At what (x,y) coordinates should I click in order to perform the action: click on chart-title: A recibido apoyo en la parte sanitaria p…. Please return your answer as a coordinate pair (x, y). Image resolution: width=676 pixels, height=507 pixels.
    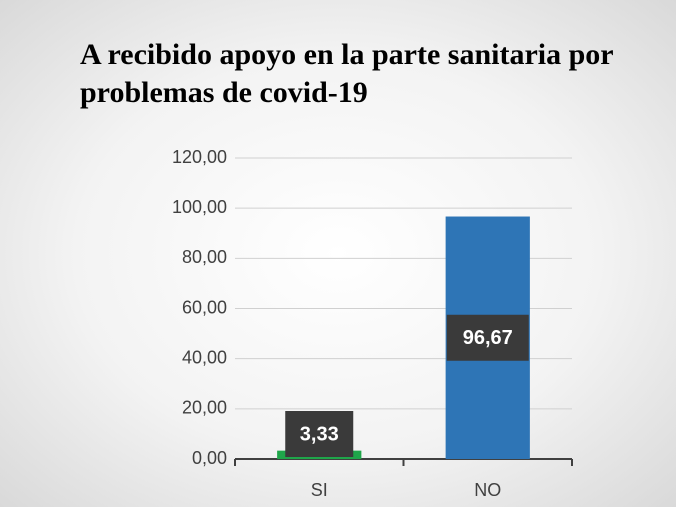
    Looking at the image, I should click on (347, 73).